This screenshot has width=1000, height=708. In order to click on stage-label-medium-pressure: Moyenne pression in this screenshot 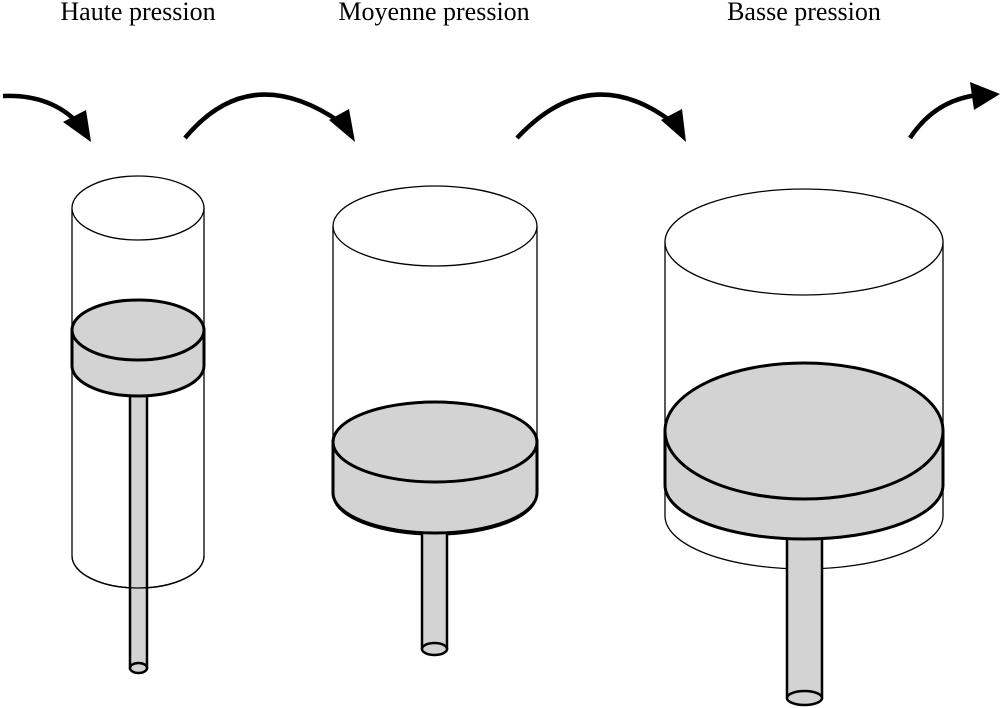, I will do `click(434, 13)`.